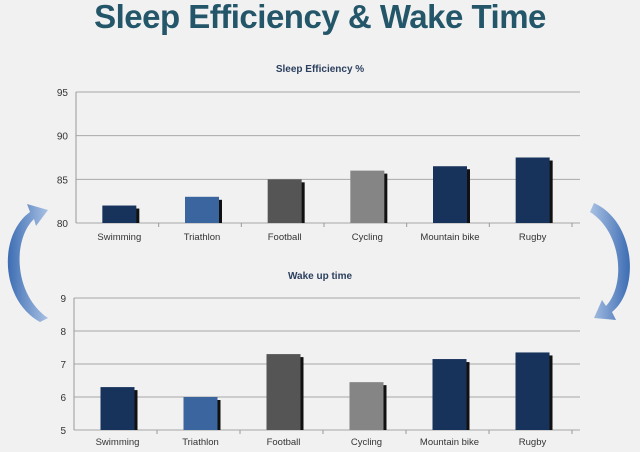  Describe the element at coordinates (63, 93) in the screenshot. I see `y-tick-label: 95` at that location.